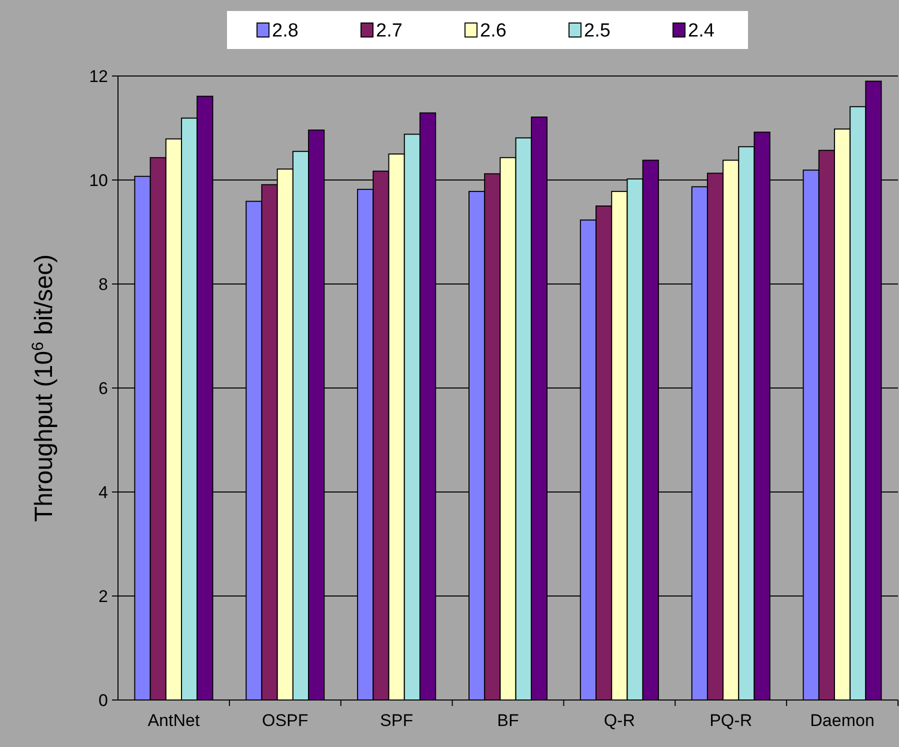  Describe the element at coordinates (620, 720) in the screenshot. I see `x-tick-label: Q-R` at that location.